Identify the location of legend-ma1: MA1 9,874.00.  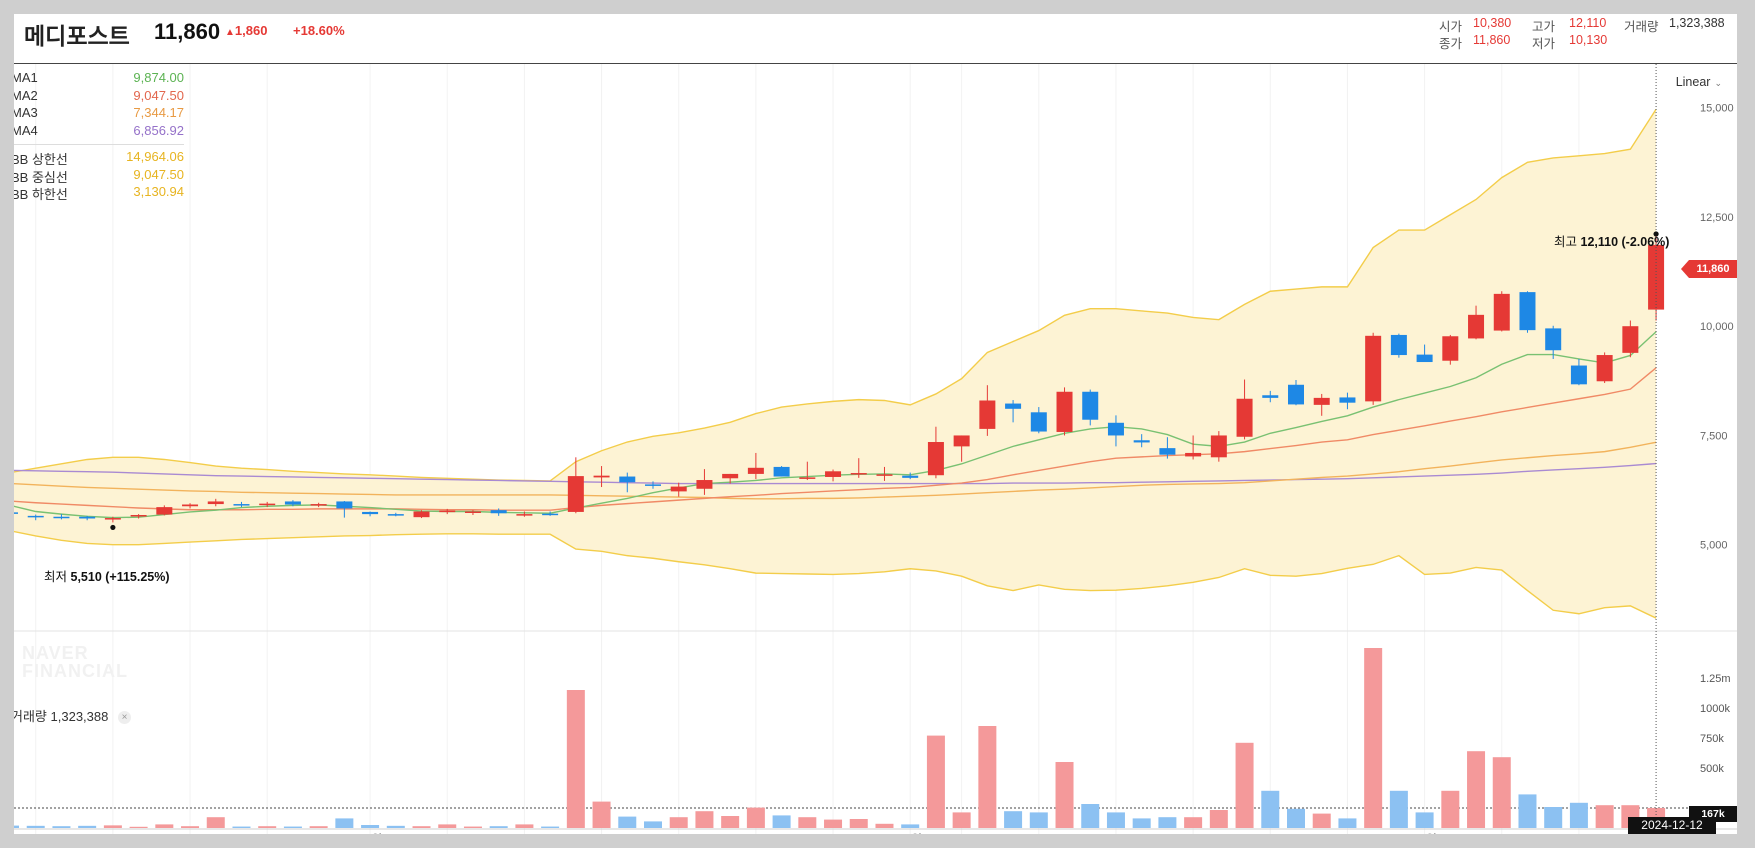
(99, 79).